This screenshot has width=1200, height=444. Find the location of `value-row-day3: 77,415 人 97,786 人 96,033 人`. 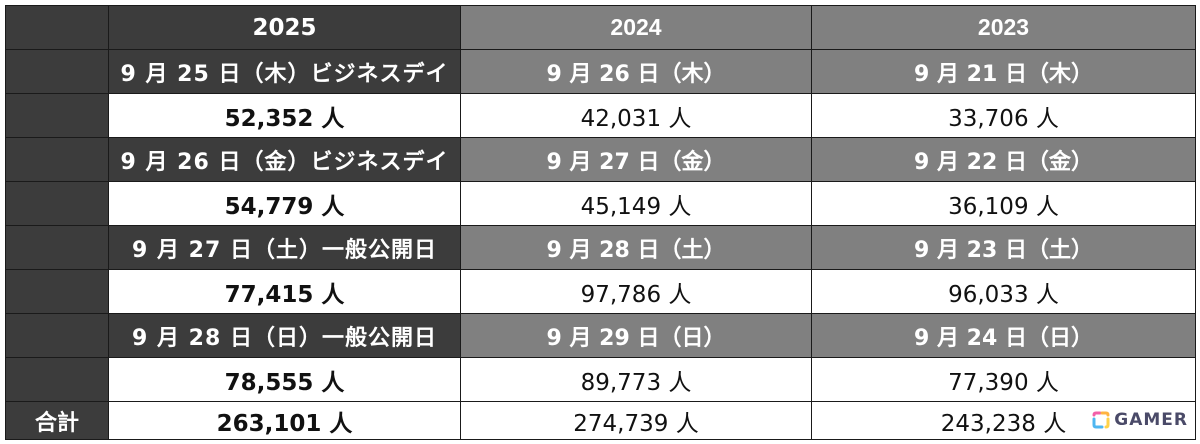

value-row-day3: 77,415 人 97,786 人 96,033 人 is located at coordinates (600, 291).